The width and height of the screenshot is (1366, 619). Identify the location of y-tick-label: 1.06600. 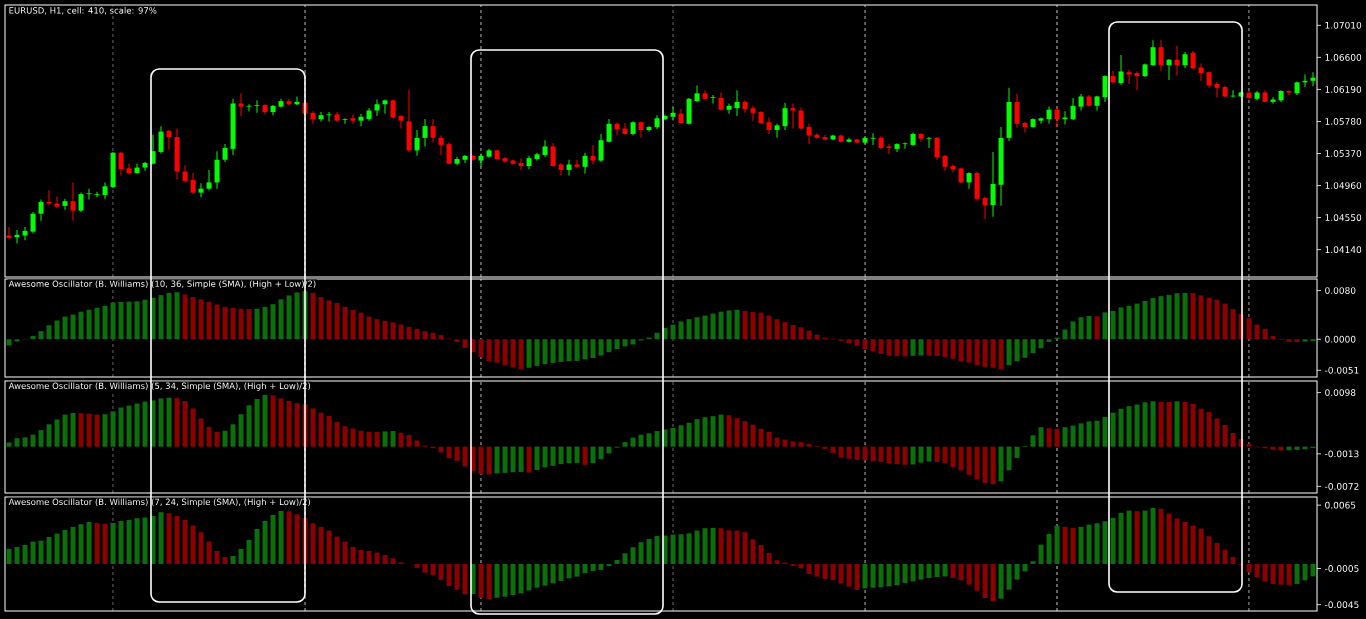
(1343, 57).